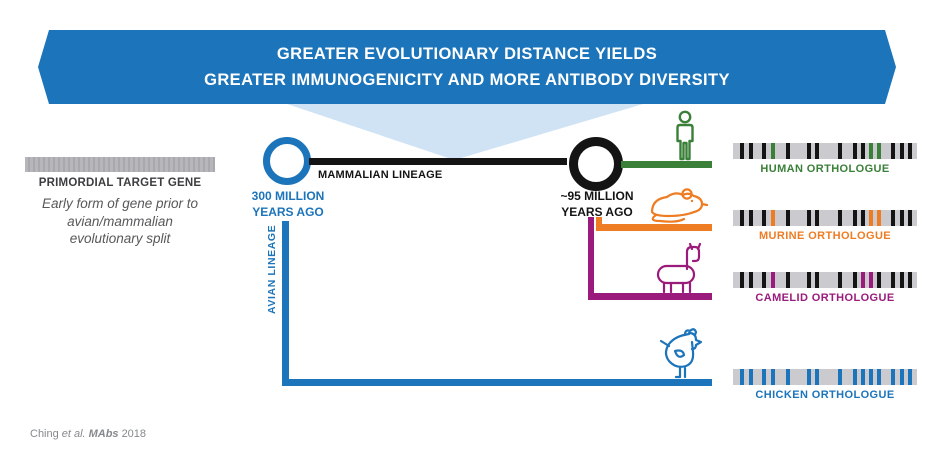 The height and width of the screenshot is (449, 934). What do you see at coordinates (825, 298) in the screenshot?
I see `camelid-orthologue-label: CAMELID ORTHOLOGUE` at bounding box center [825, 298].